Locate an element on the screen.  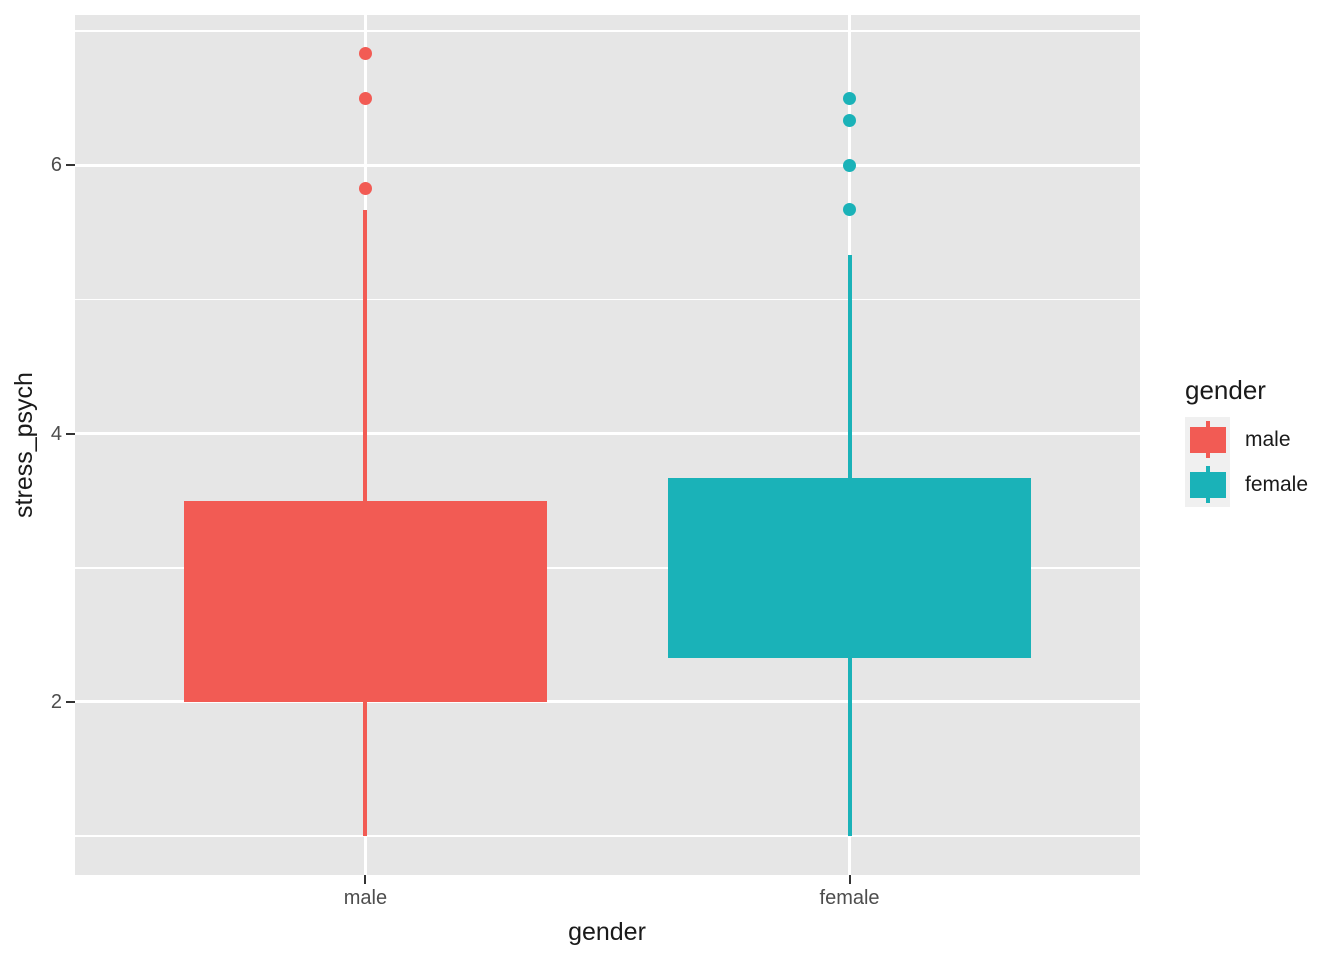
legend-label-male: male is located at coordinates (1268, 439).